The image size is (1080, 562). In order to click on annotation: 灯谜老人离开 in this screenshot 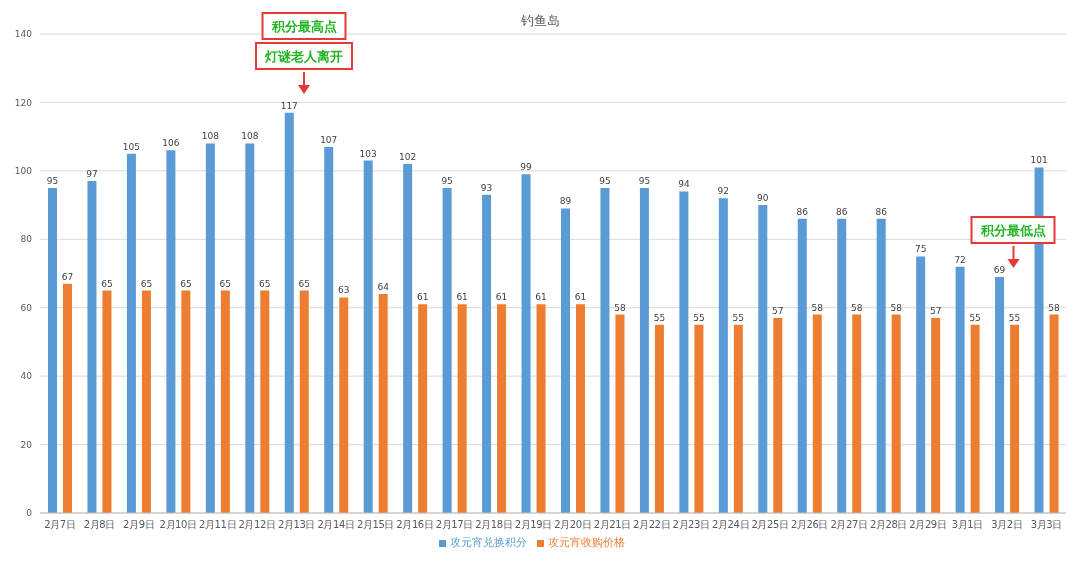, I will do `click(304, 56)`.